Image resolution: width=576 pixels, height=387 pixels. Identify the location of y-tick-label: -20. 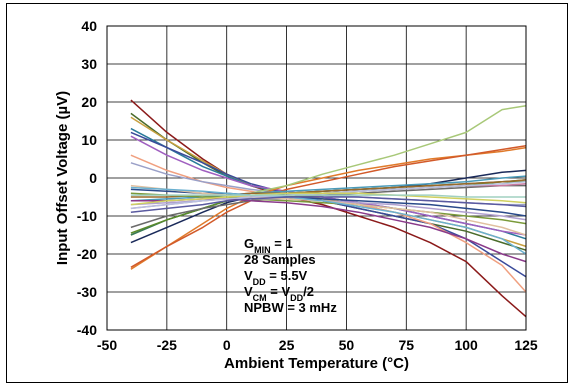
(87, 254).